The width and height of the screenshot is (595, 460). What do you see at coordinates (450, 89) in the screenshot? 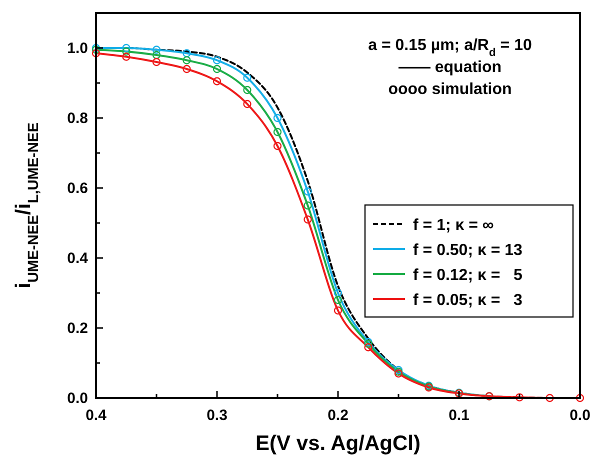
I see `annotation: oooo simulation` at bounding box center [450, 89].